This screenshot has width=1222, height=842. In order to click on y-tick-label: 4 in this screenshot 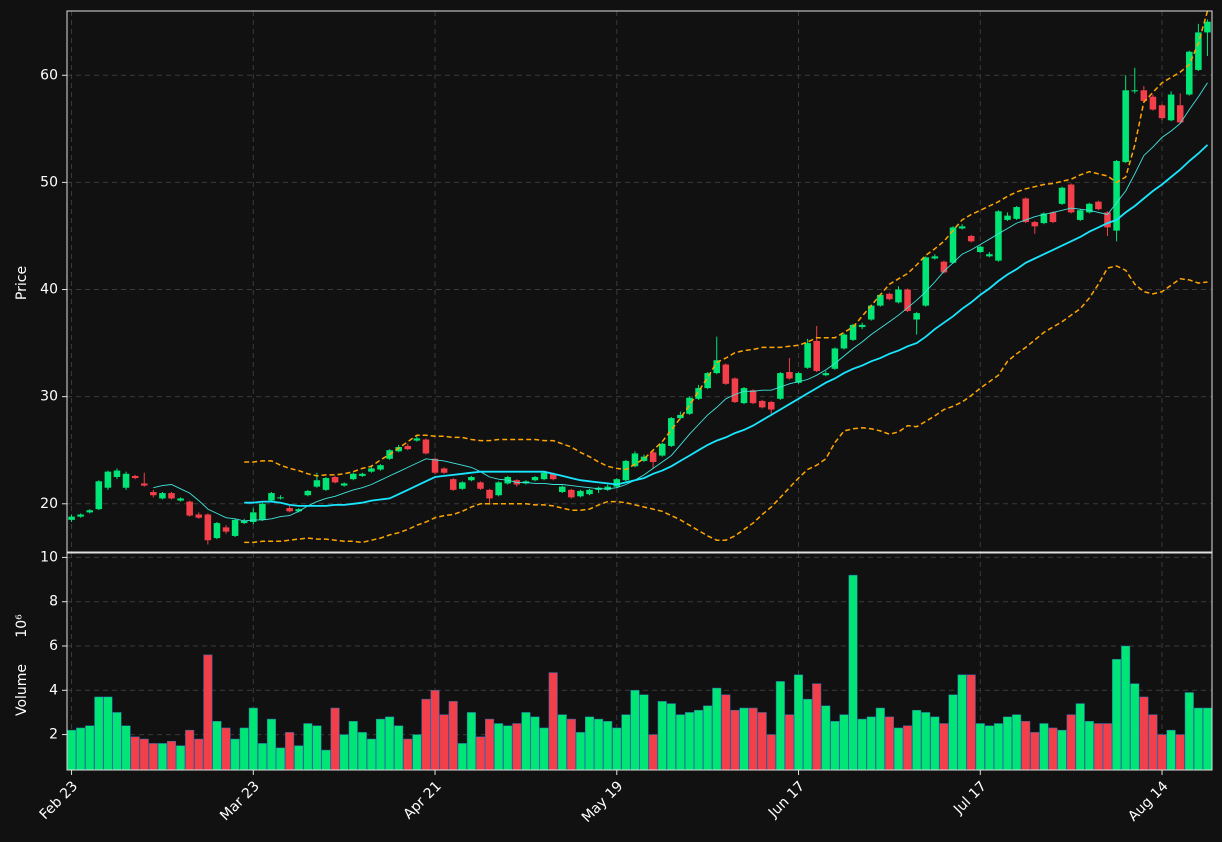, I will do `click(53, 690)`.